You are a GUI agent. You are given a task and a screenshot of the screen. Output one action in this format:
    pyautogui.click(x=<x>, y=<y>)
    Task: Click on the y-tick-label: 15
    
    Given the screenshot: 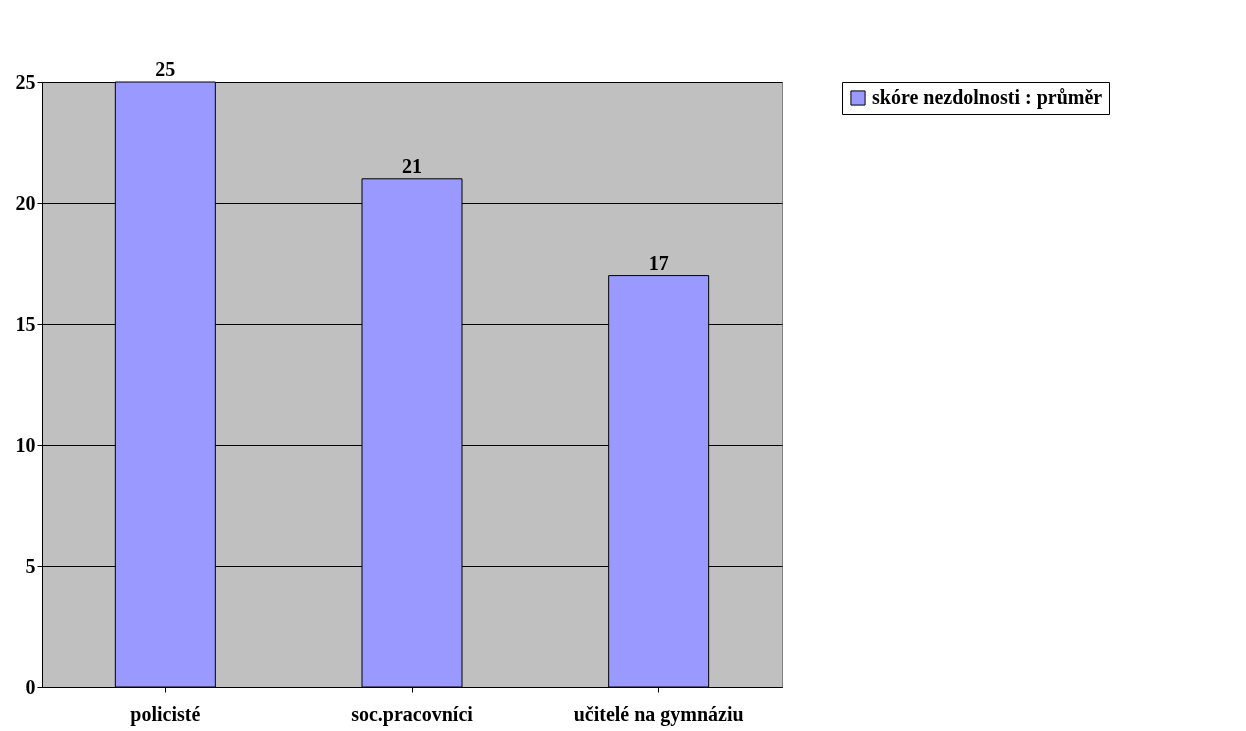 What is the action you would take?
    pyautogui.click(x=25, y=323)
    